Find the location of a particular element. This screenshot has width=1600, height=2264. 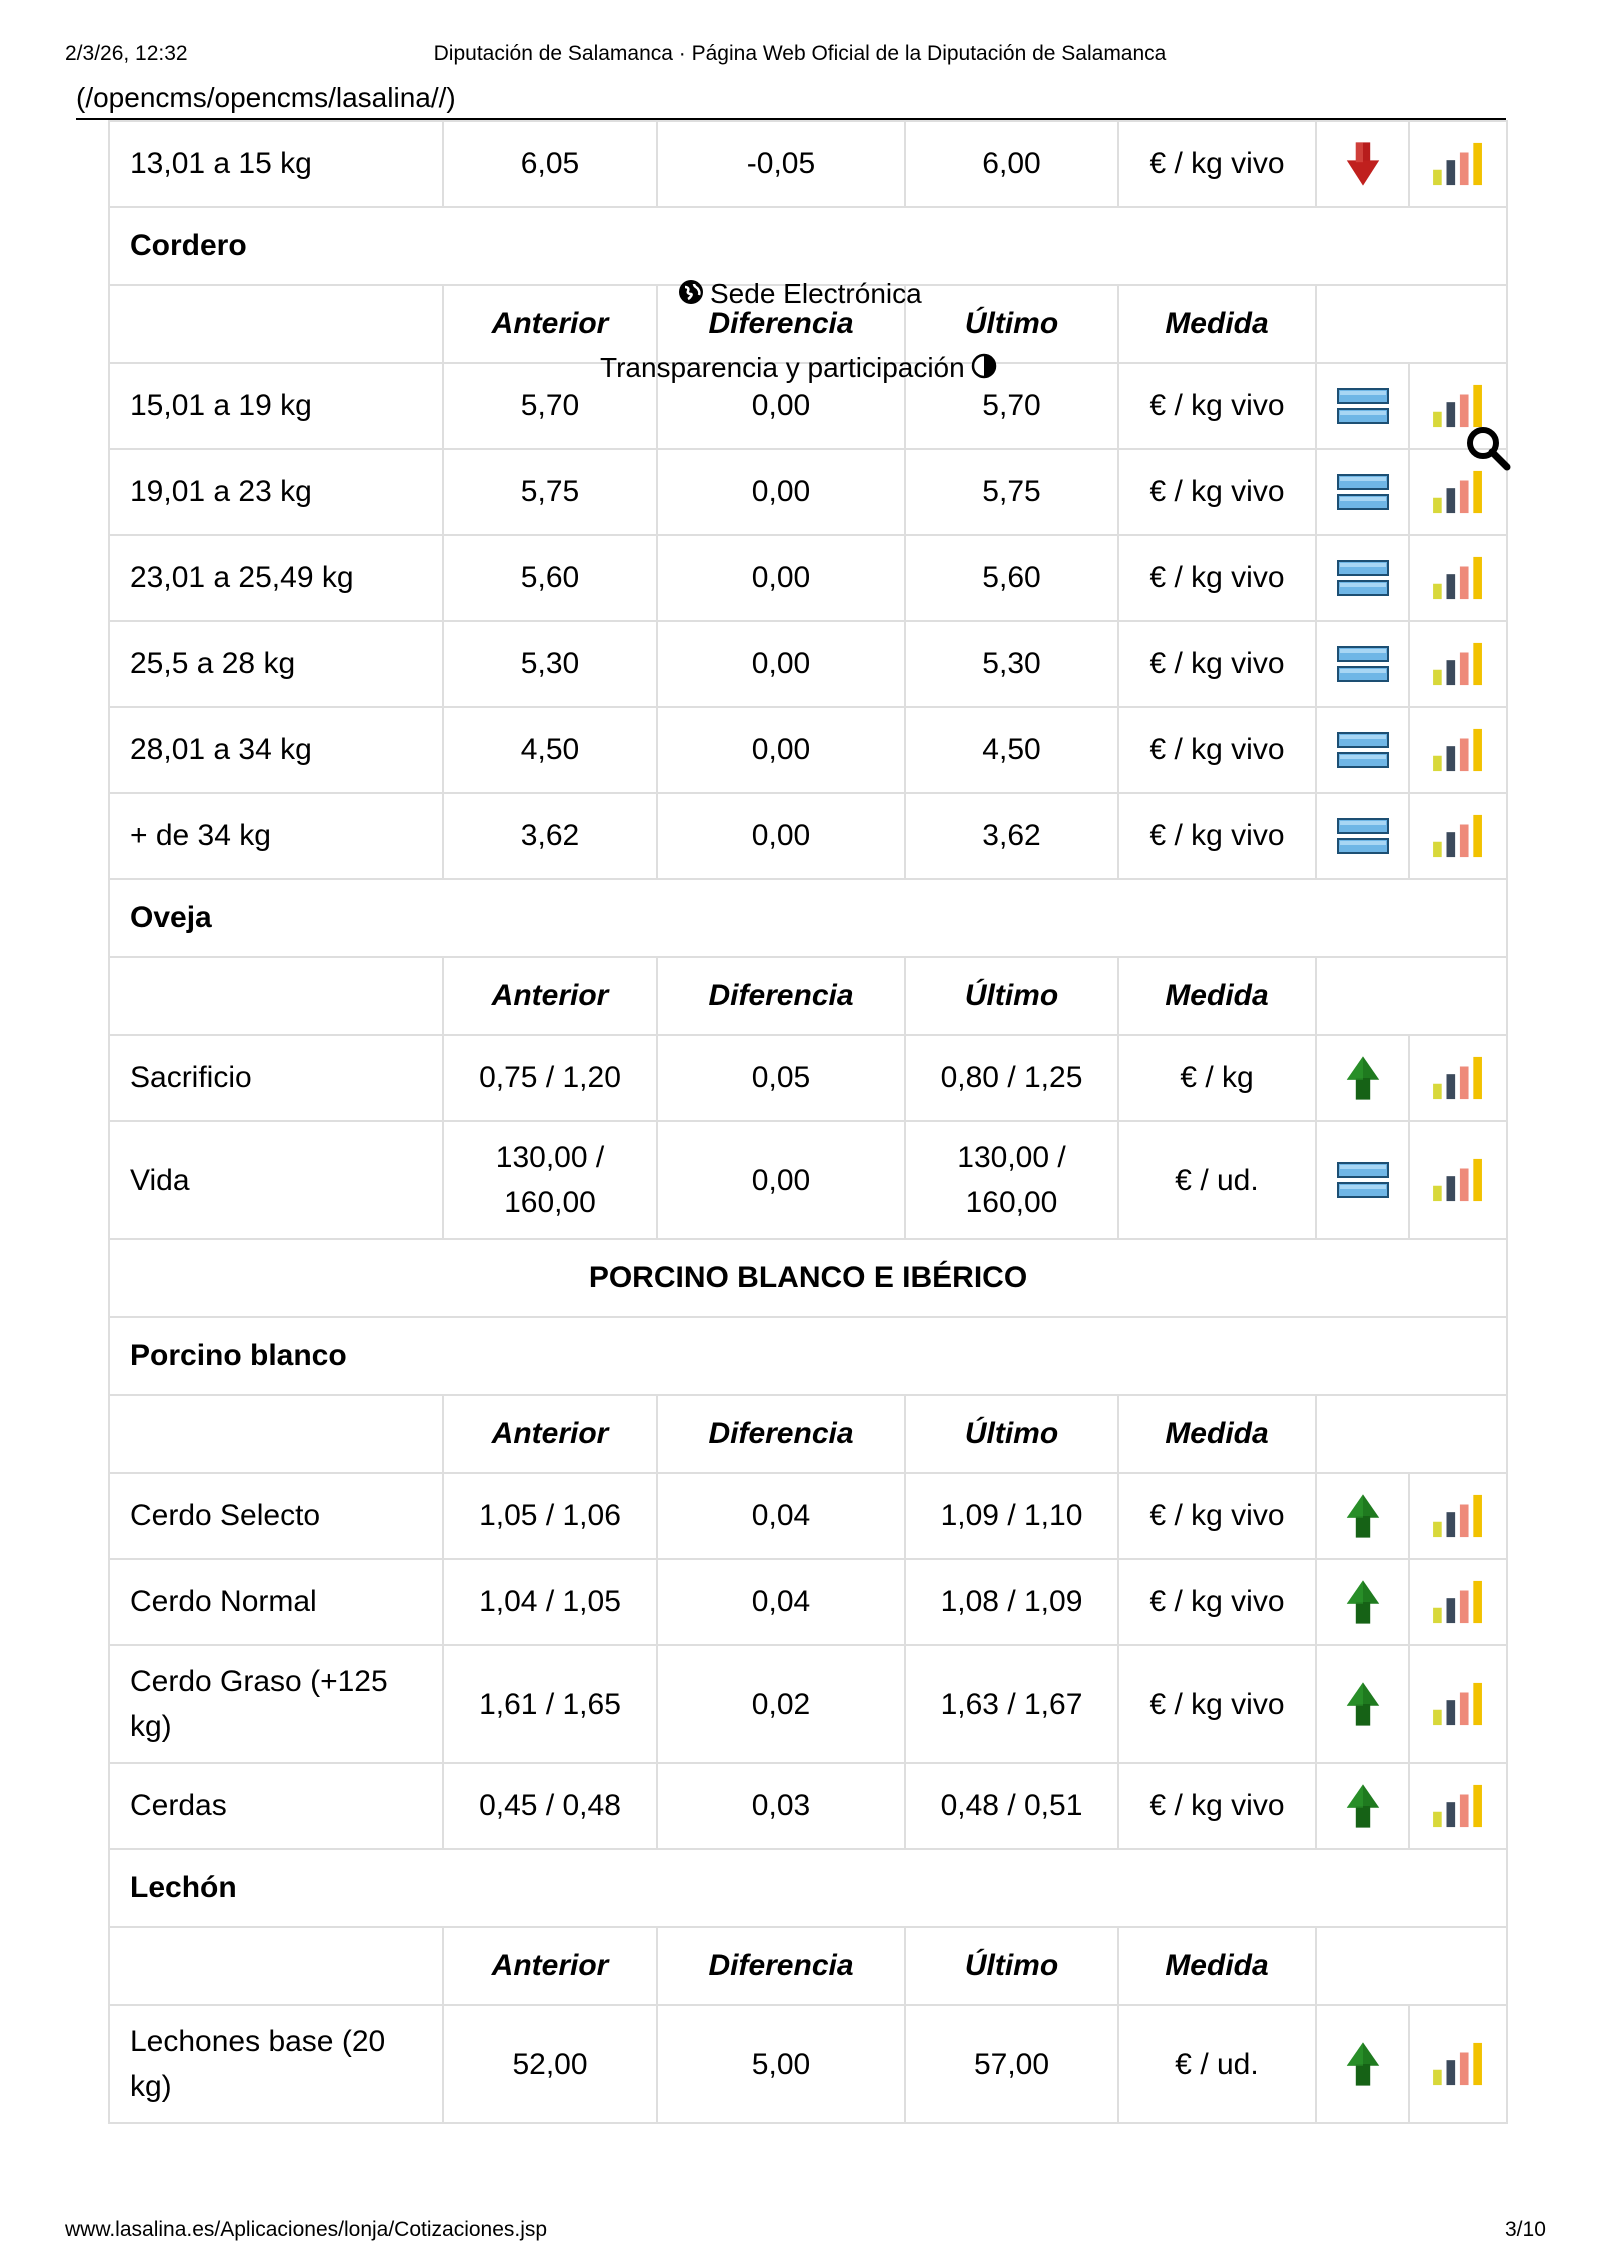

trend-down-icon is located at coordinates (1362, 164).